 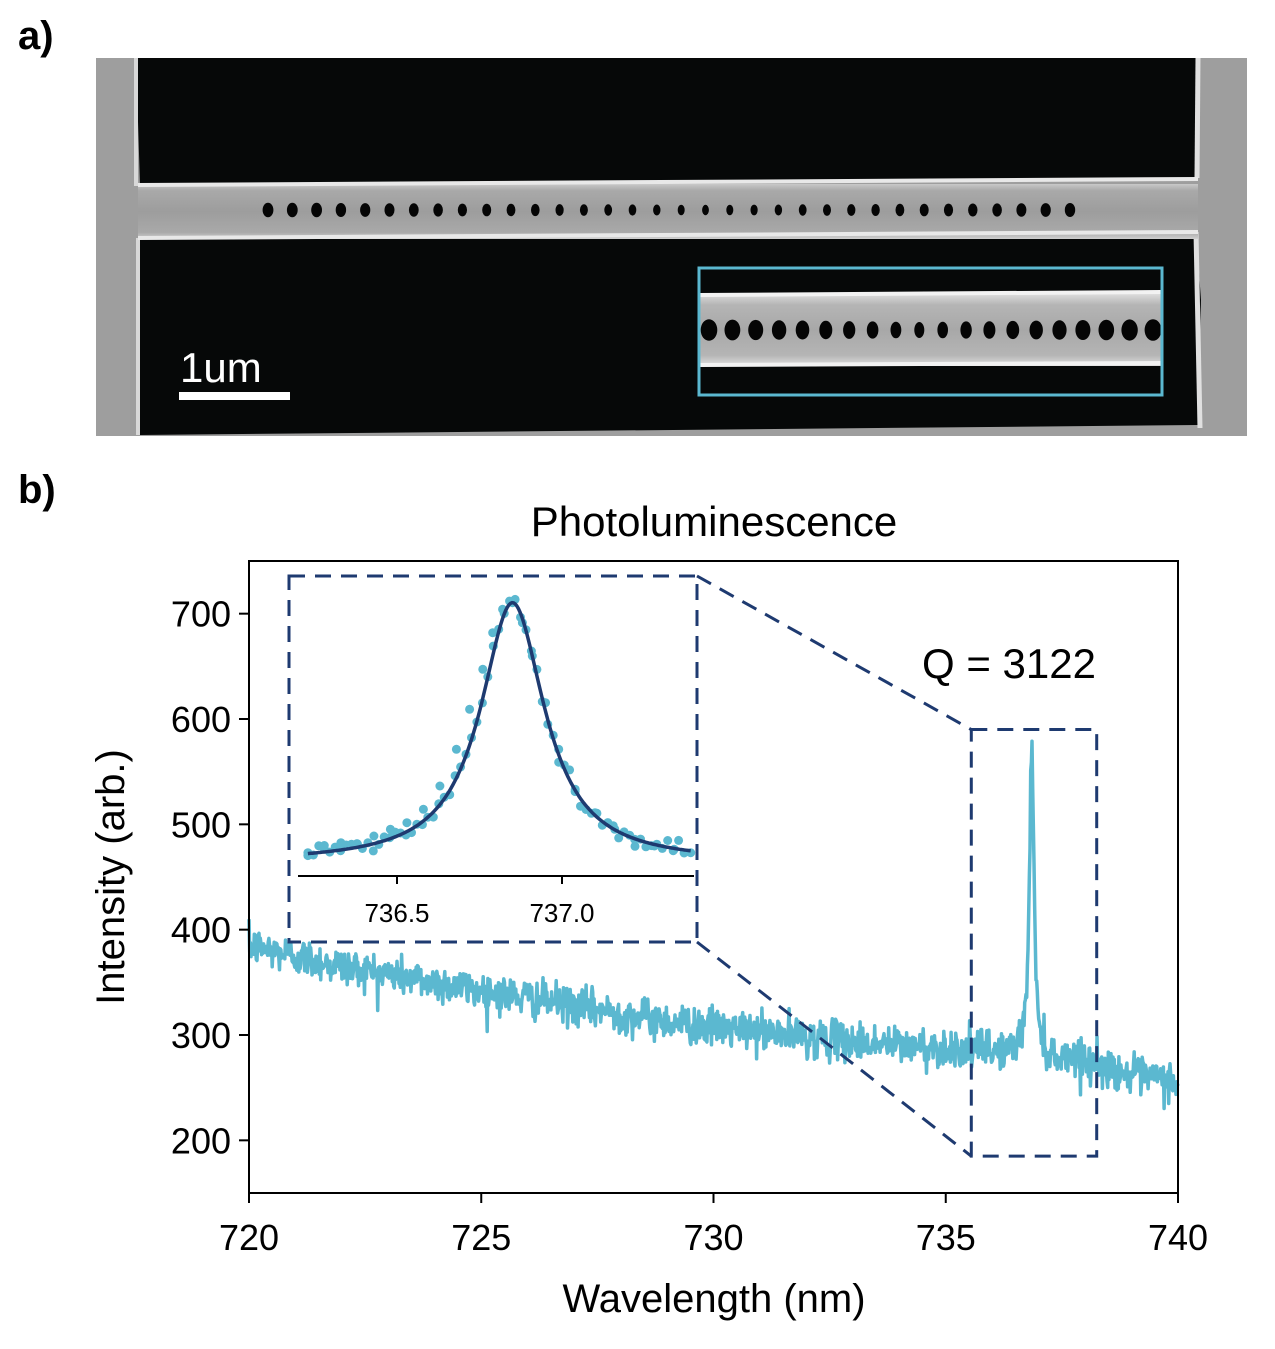 What do you see at coordinates (201, 719) in the screenshot?
I see `y-tick-label: 600` at bounding box center [201, 719].